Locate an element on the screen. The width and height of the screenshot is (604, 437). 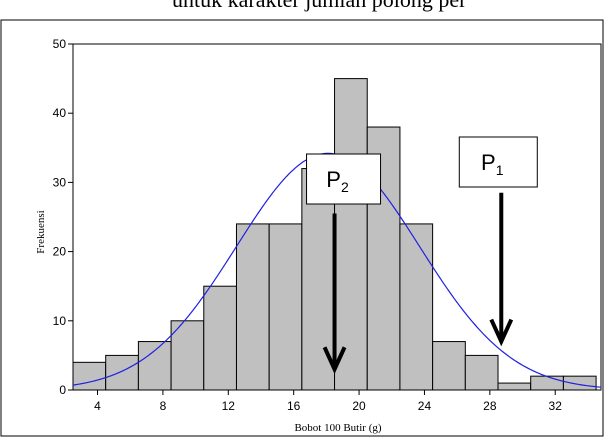
y-tick-label: 30 is located at coordinates (60, 182).